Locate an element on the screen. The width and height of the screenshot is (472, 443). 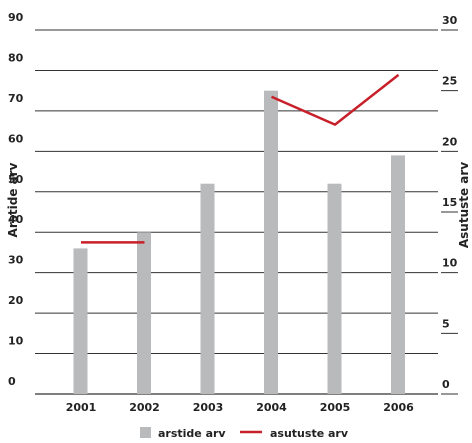
legend-label-line: asutuste arv is located at coordinates (309, 433).